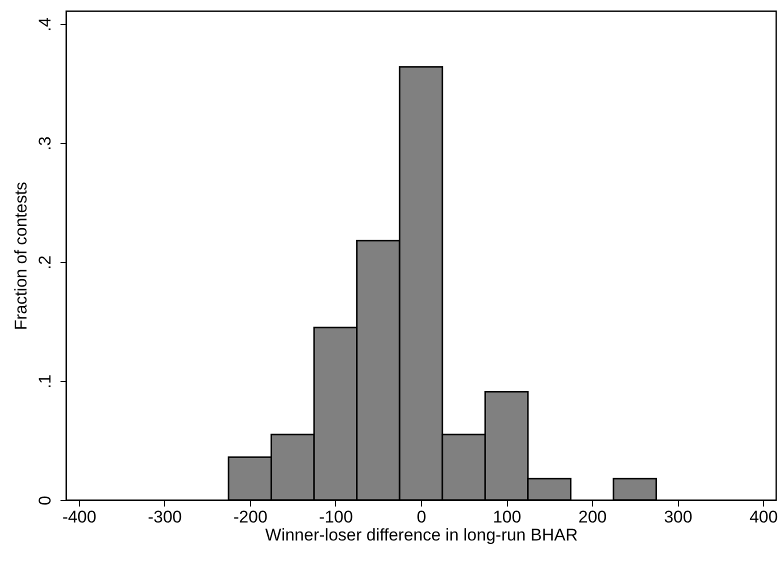 Image resolution: width=783 pixels, height=561 pixels. I want to click on y-tick-label: .3, so click(45, 143).